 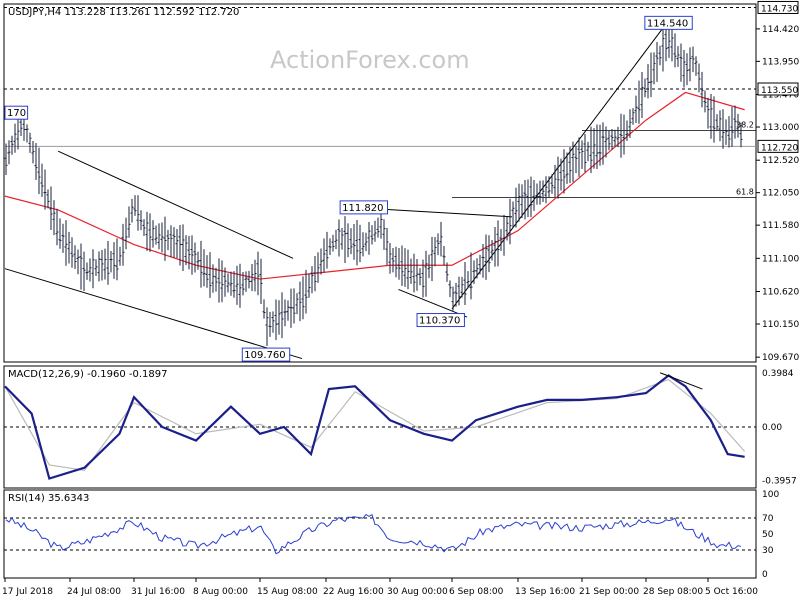 What do you see at coordinates (780, 128) in the screenshot?
I see `y-tick-label: 113.000` at bounding box center [780, 128].